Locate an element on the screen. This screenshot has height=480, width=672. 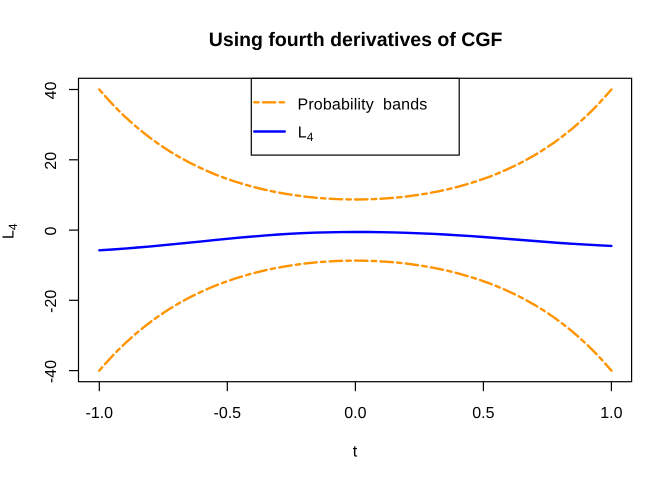
svg-text:Using fourth derivatives of CG: Using fourth derivatives of CGF is located at coordinates (356, 40).